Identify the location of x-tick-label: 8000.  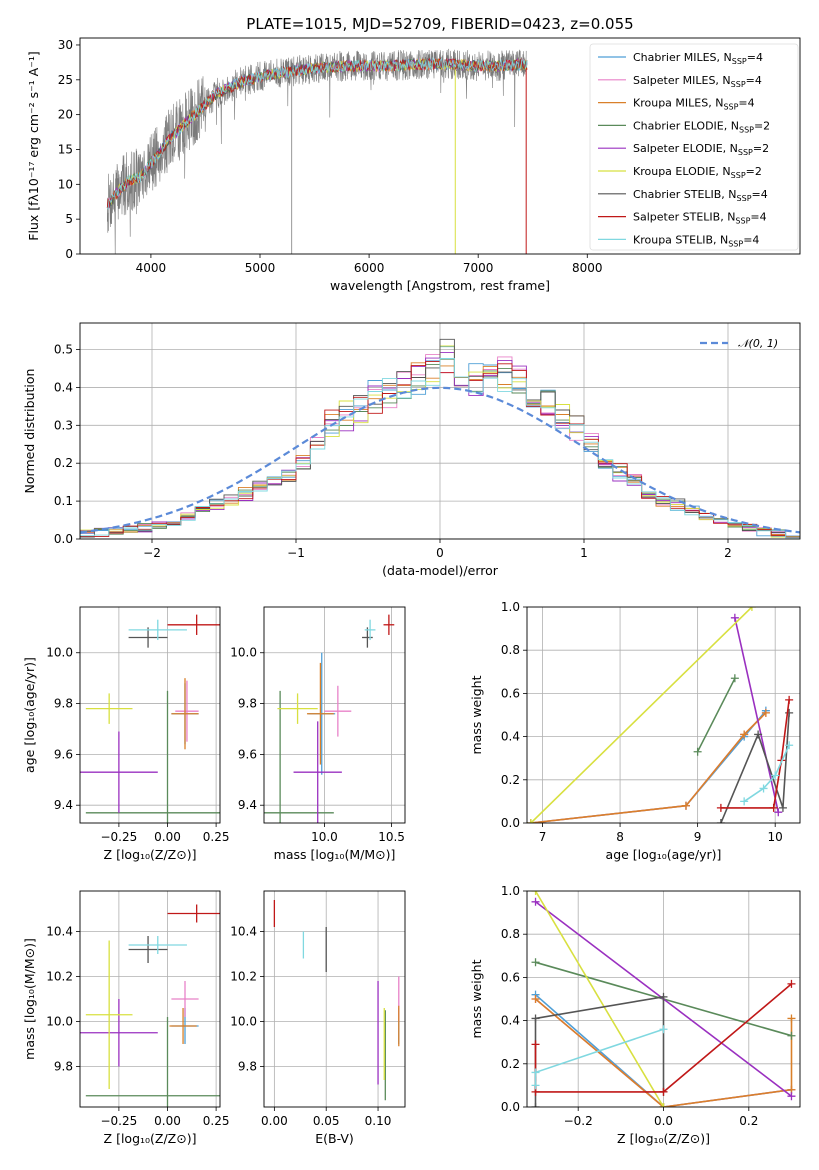
(587, 268).